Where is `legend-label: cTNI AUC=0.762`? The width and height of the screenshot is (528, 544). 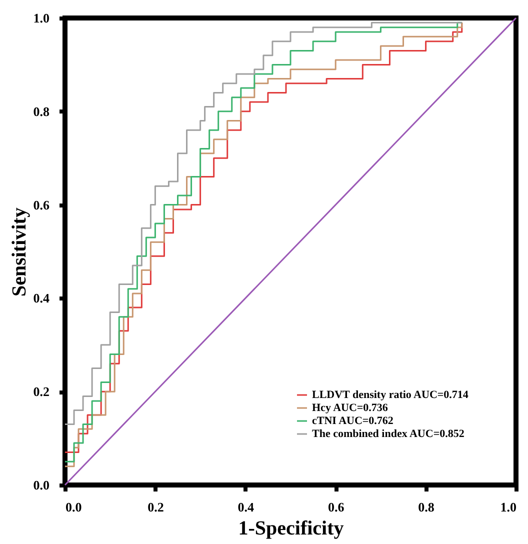
legend-label: cTNI AUC=0.762 is located at coordinates (353, 421).